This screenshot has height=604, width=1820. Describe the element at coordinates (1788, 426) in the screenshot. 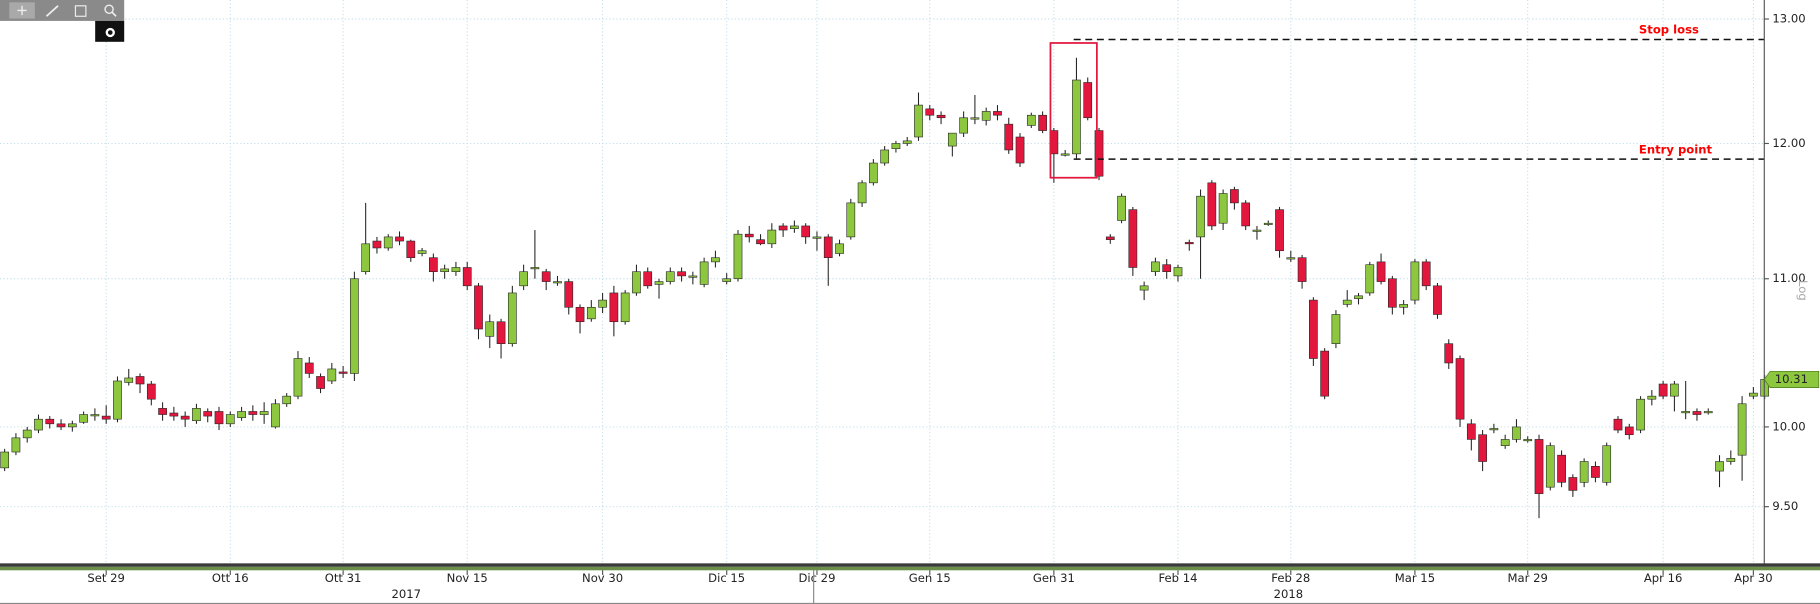

I see `y-tick-label: 10.00` at that location.